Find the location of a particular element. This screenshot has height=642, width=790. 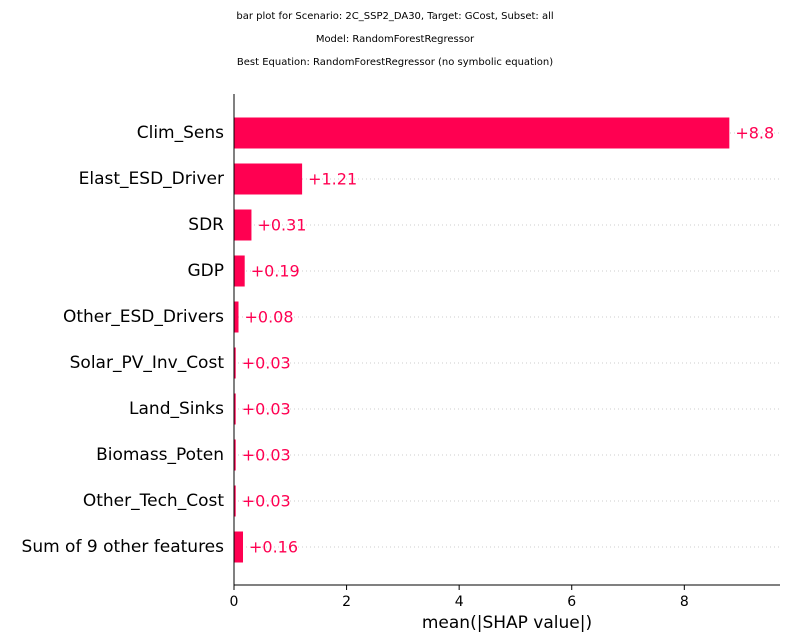

category-label: Biomass_Poten is located at coordinates (160, 455).